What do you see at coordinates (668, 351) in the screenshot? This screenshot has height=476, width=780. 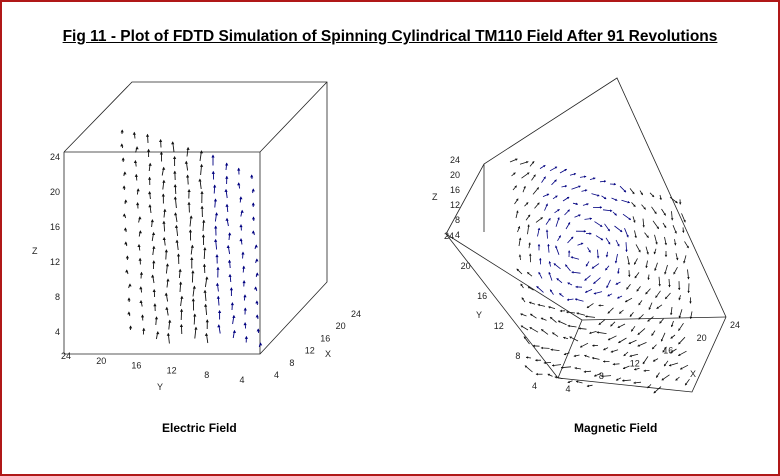 I see `magnetic-x-tick-label: 16` at bounding box center [668, 351].